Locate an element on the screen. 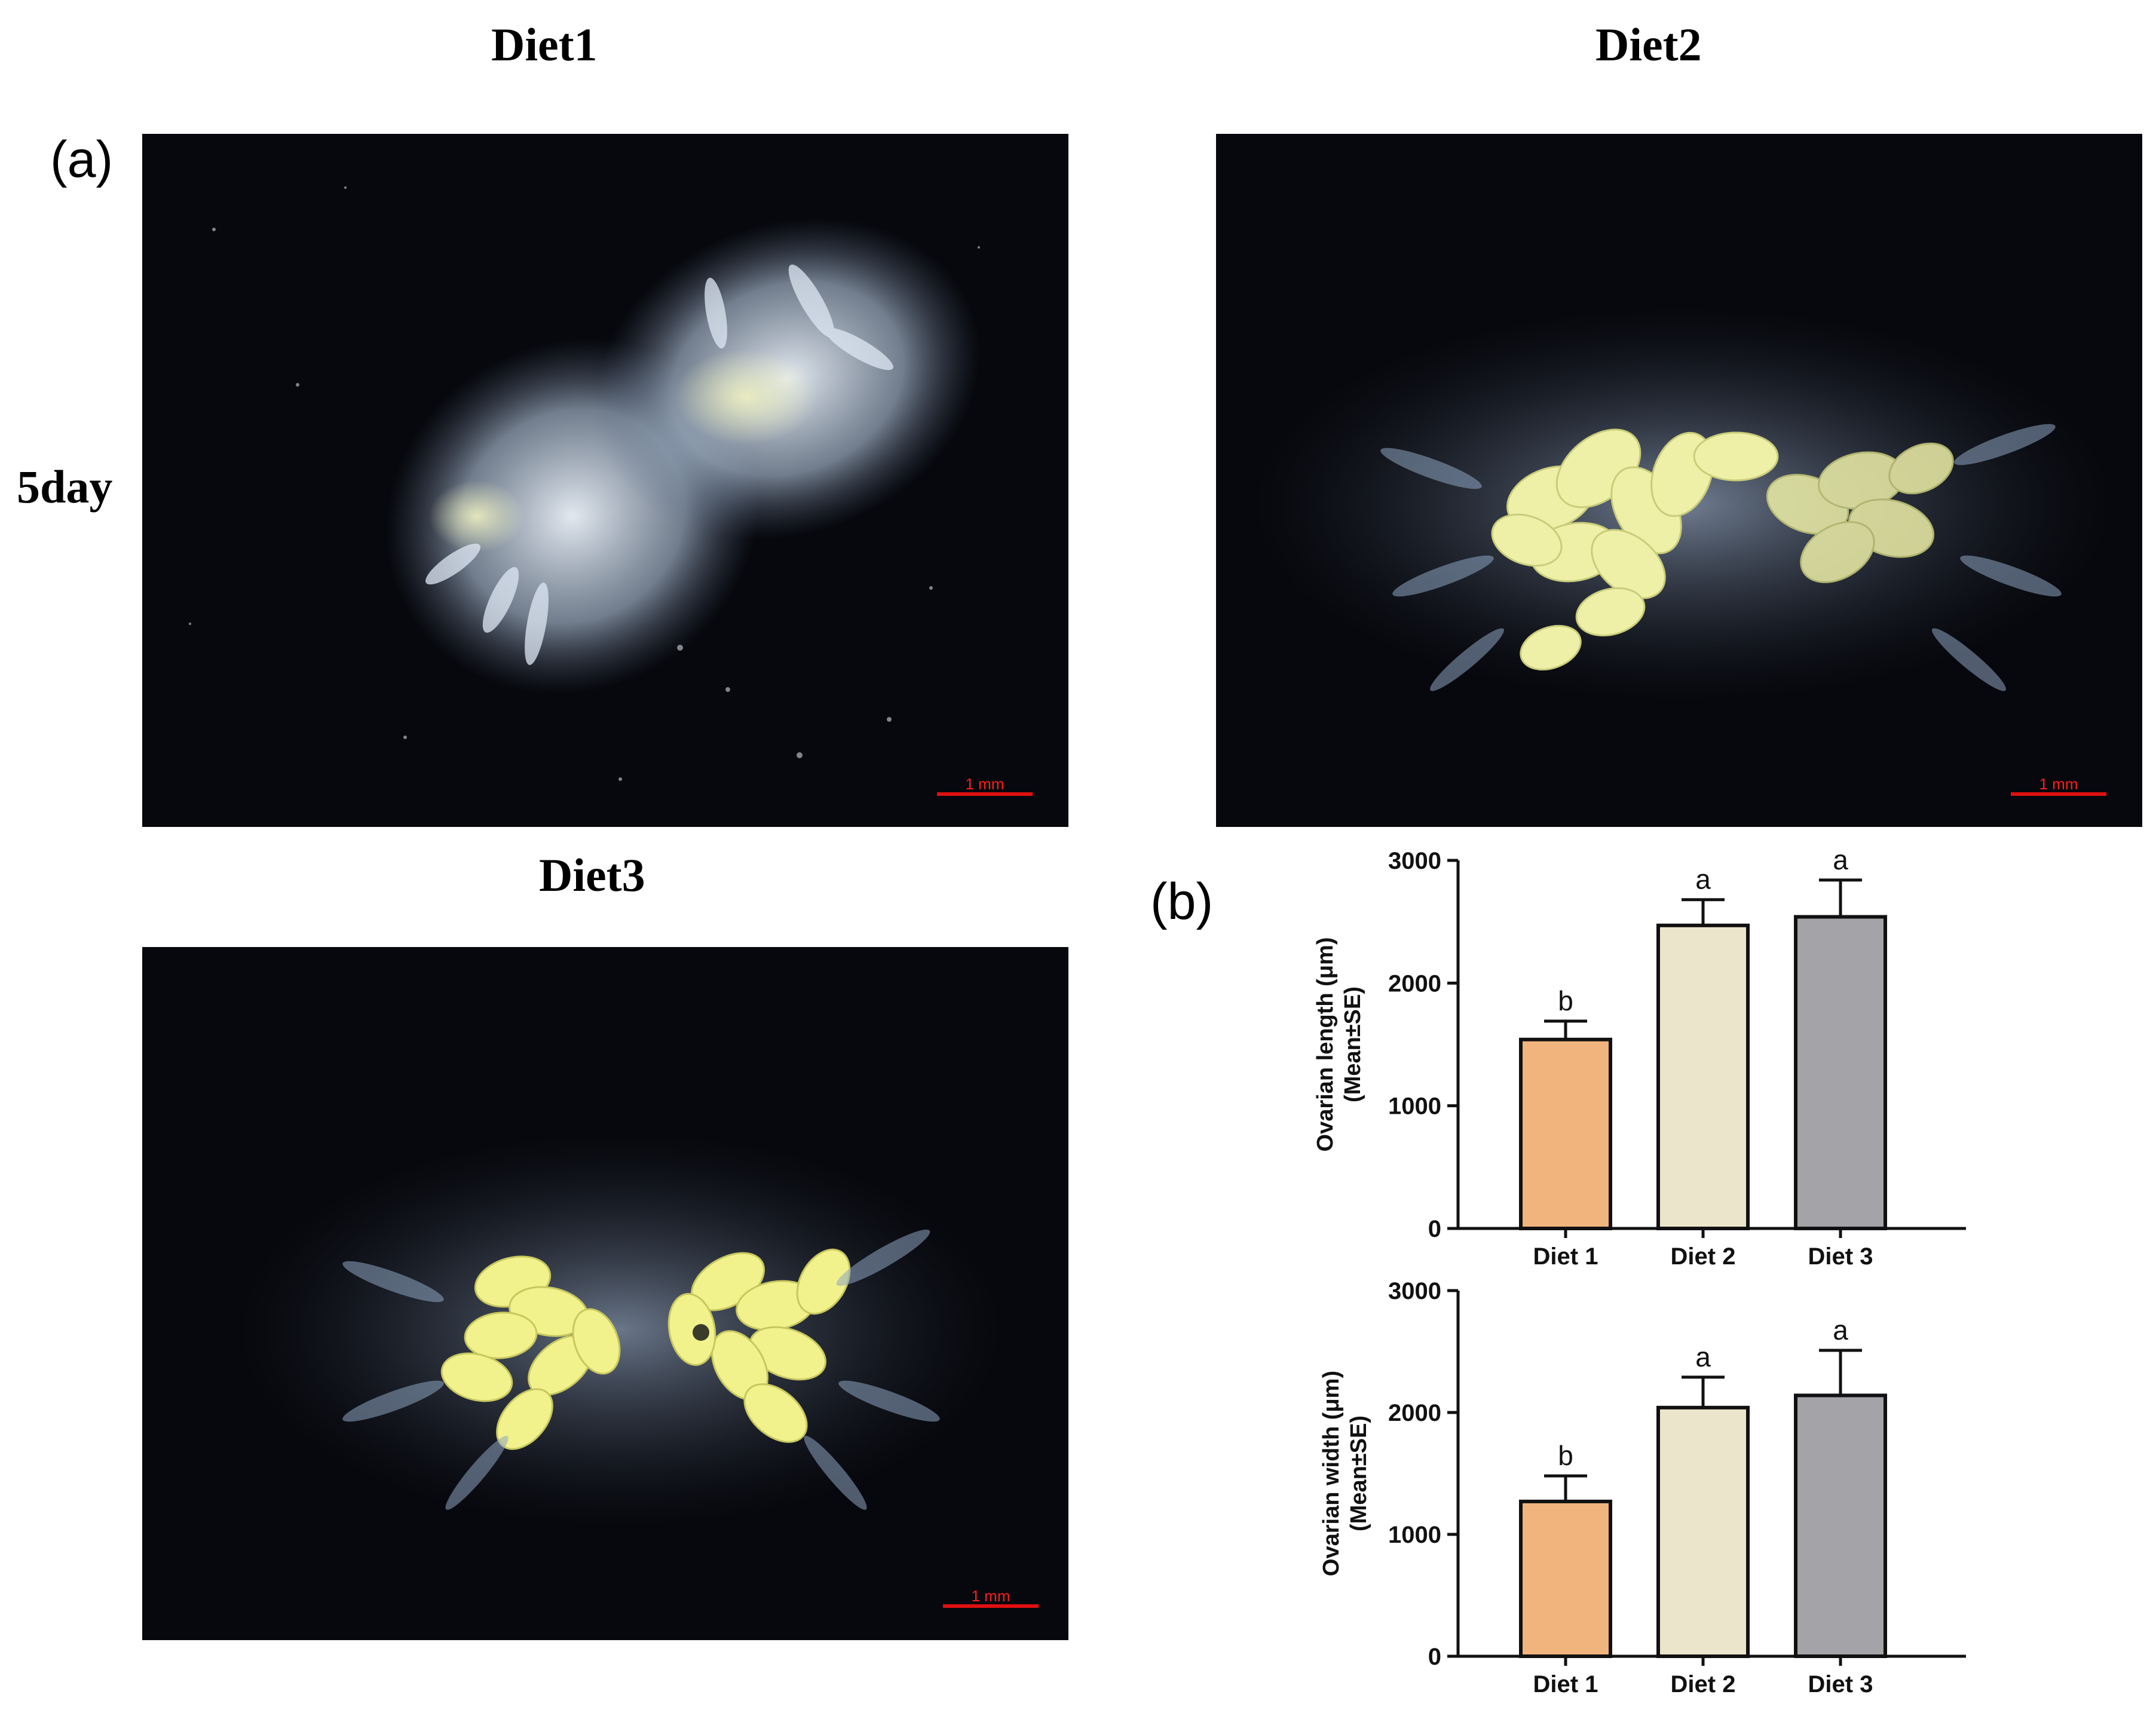 This screenshot has width=2156, height=1719. diet1-title: Diet1 is located at coordinates (544, 45).